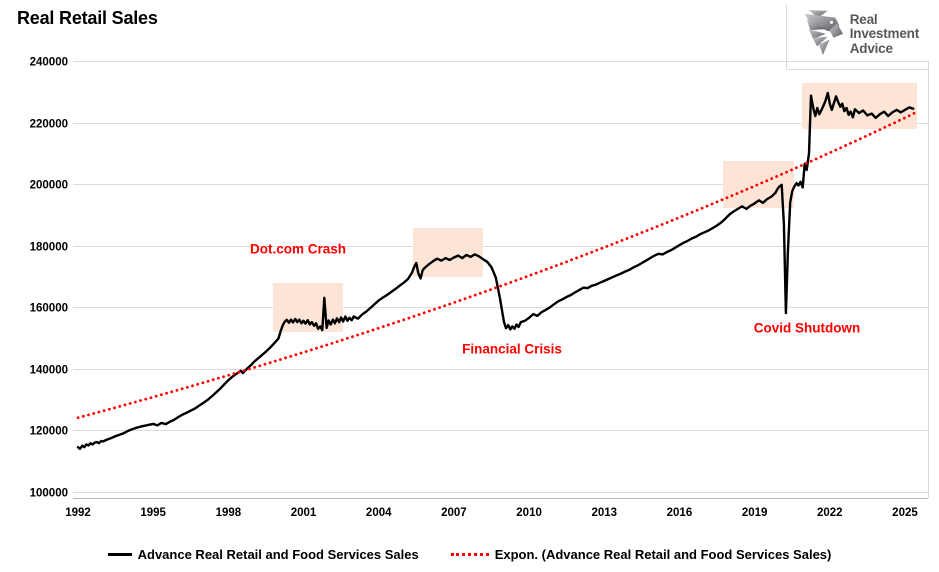  I want to click on post-covid-box, so click(859, 105).